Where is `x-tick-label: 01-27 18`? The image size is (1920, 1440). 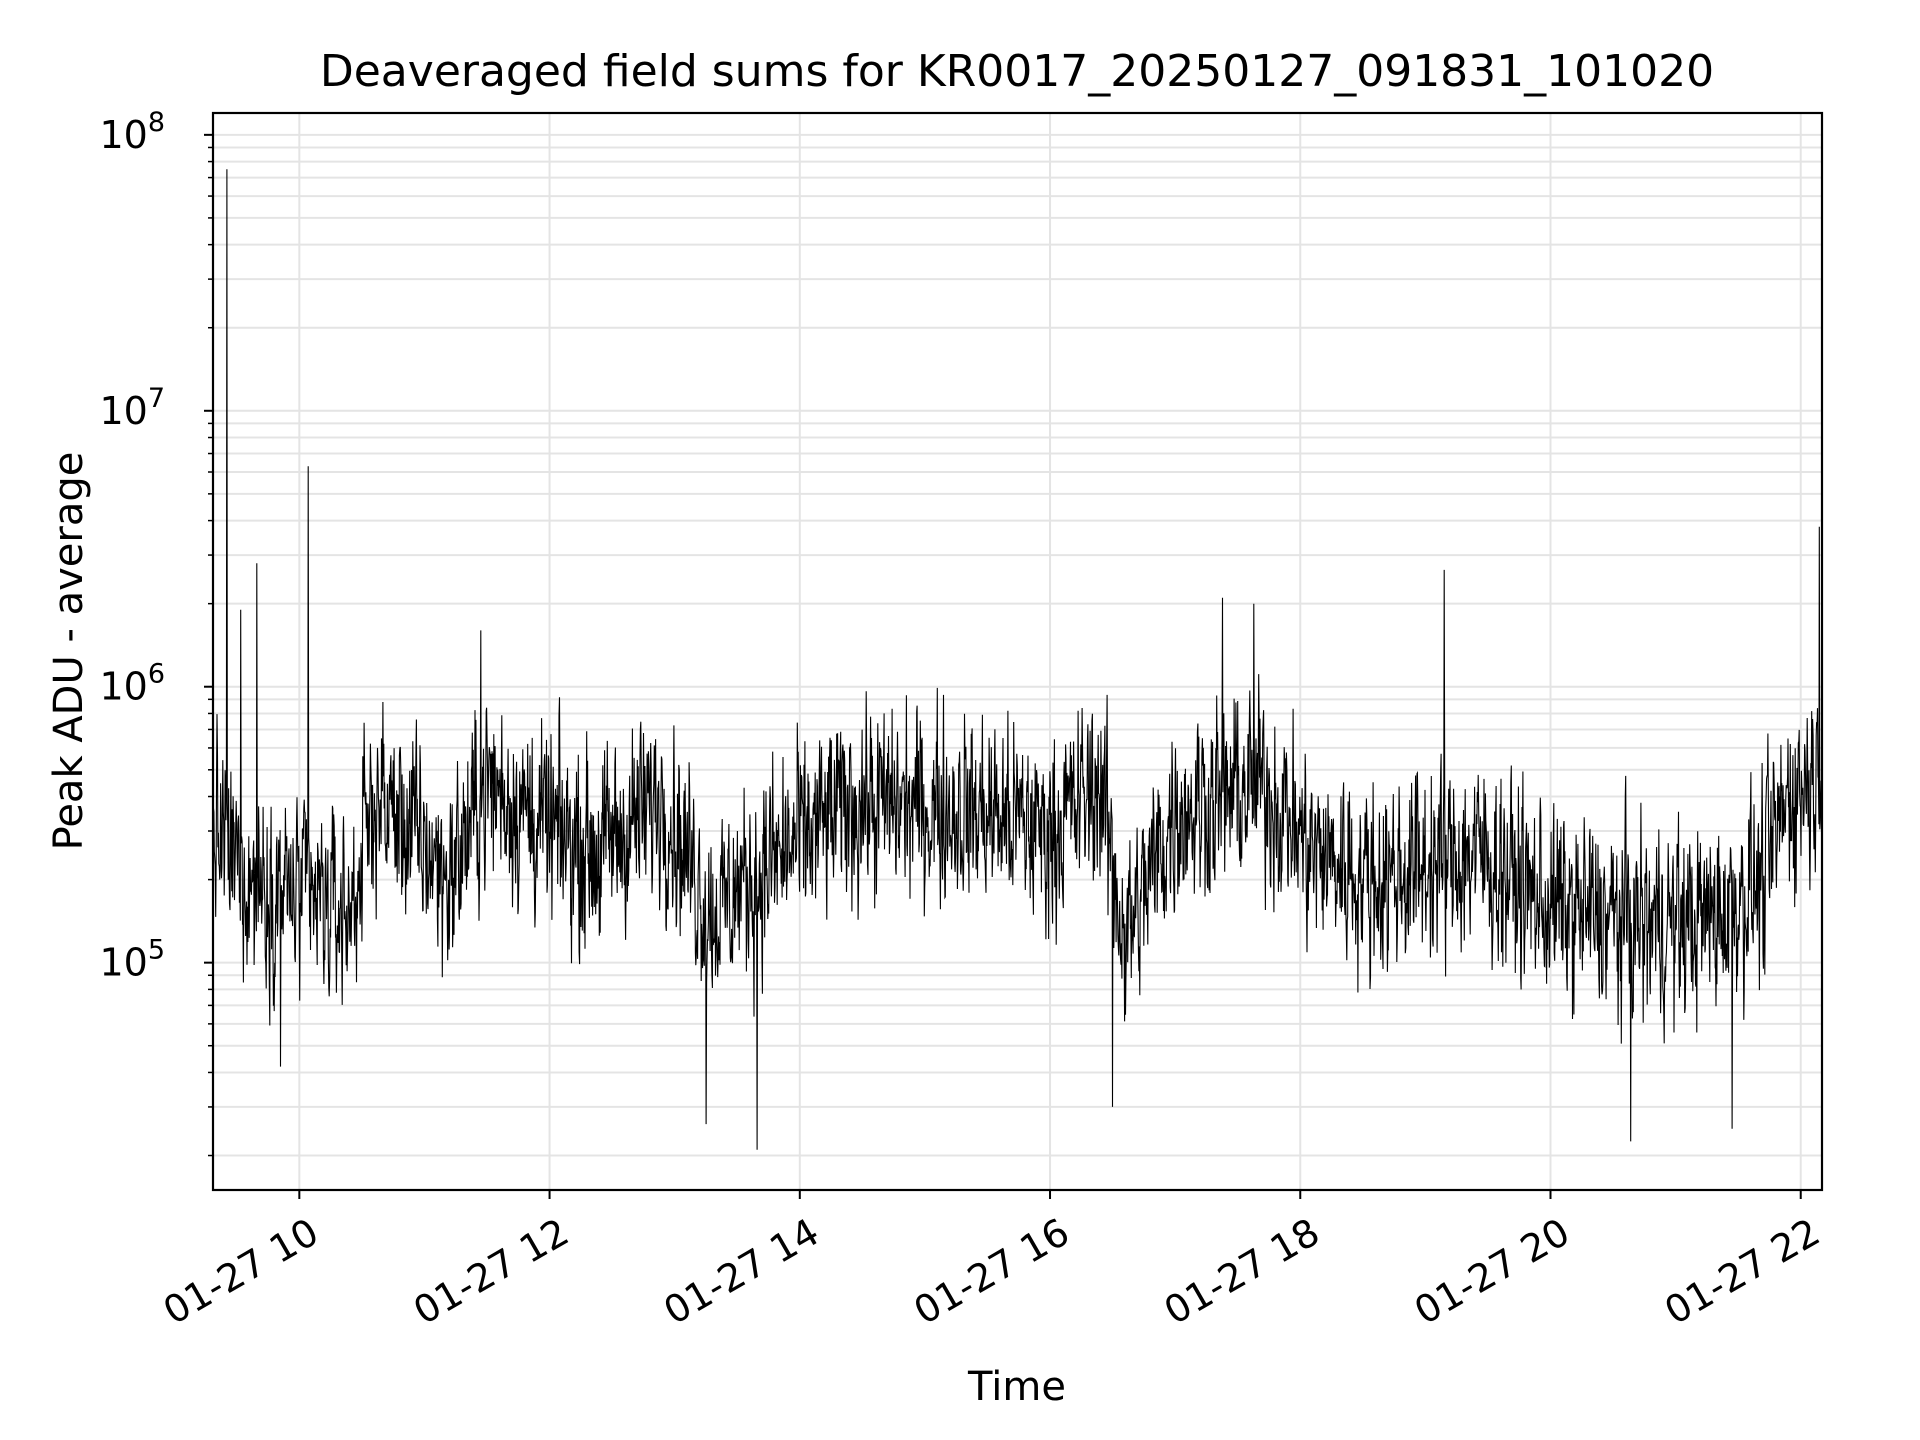 x-tick-label: 01-27 18 is located at coordinates (1242, 1272).